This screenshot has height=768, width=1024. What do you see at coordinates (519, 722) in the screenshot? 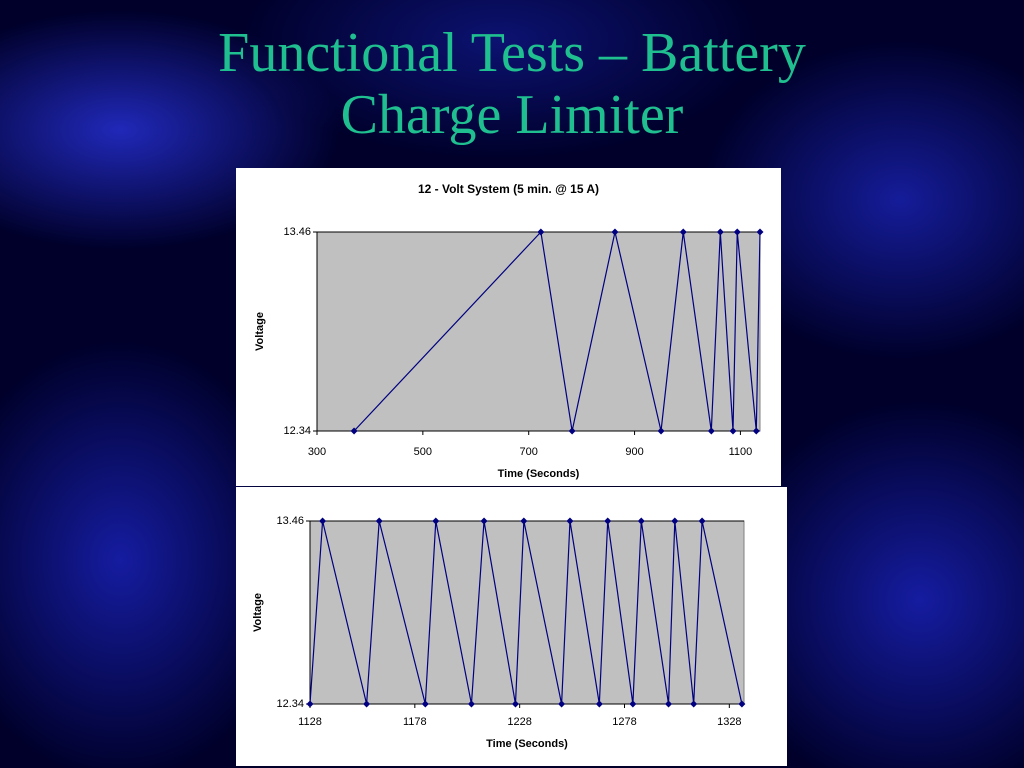
I see `x-tick-label: 1228` at bounding box center [519, 722].